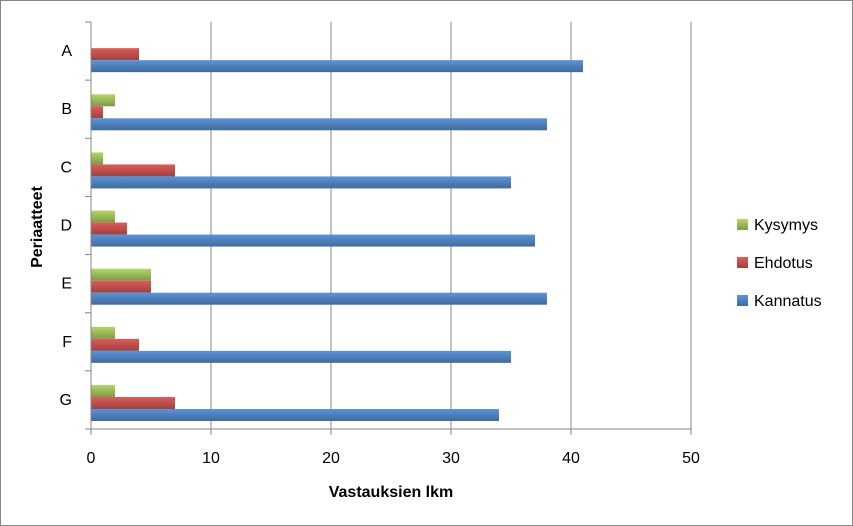 The image size is (853, 526). I want to click on y-tick-labels: A B C D E F G, so click(66, 226).